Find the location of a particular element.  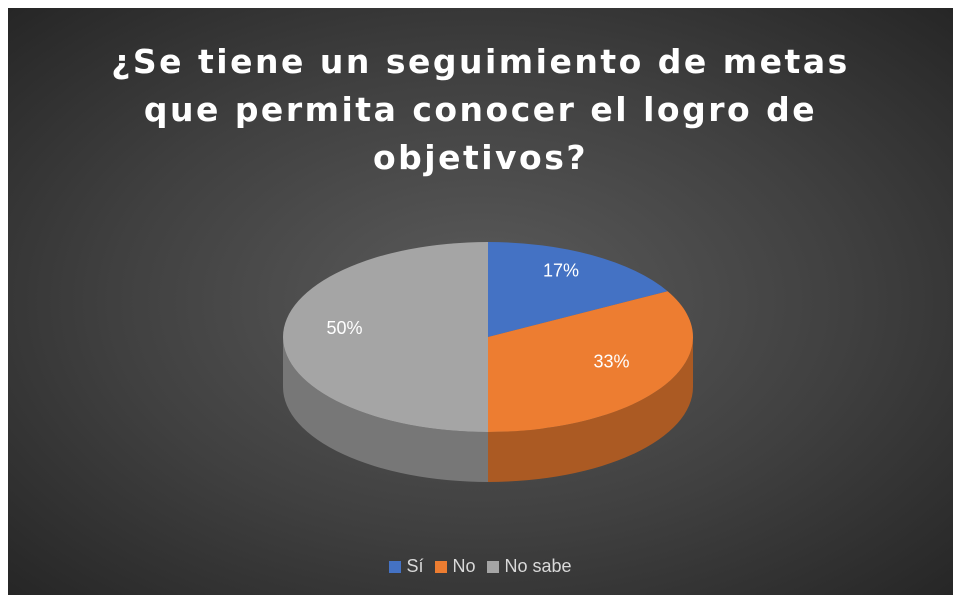

legend-item: No sabe is located at coordinates (529, 566).